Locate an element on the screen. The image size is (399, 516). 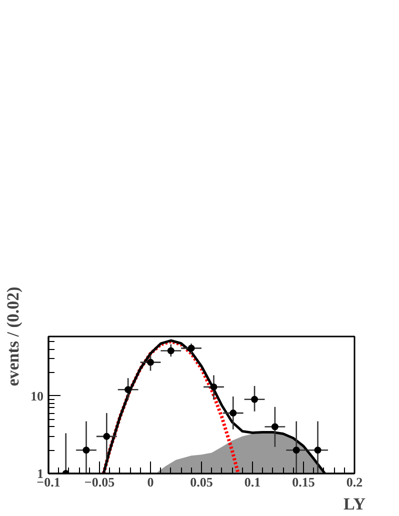
y-tick-label: 10 is located at coordinates (37, 396).